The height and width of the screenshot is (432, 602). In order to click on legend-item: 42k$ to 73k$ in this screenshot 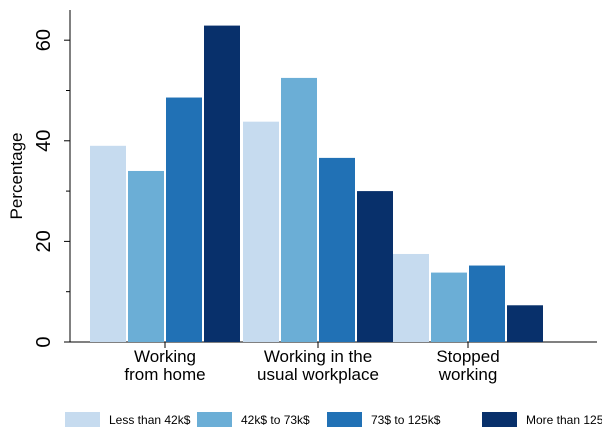, I will do `click(253, 419)`.